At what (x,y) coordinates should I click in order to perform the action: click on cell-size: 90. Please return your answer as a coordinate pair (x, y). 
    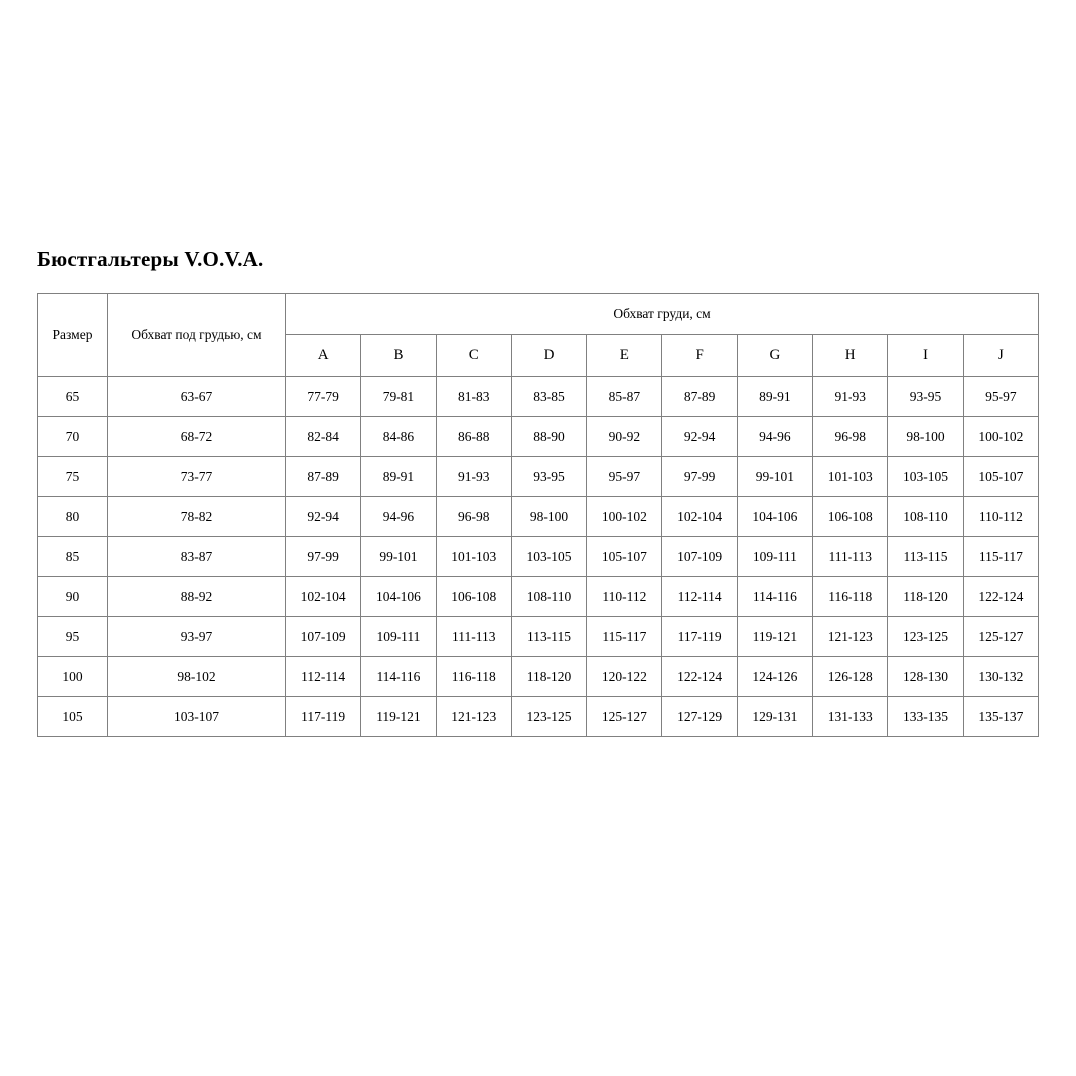
    Looking at the image, I should click on (72, 596).